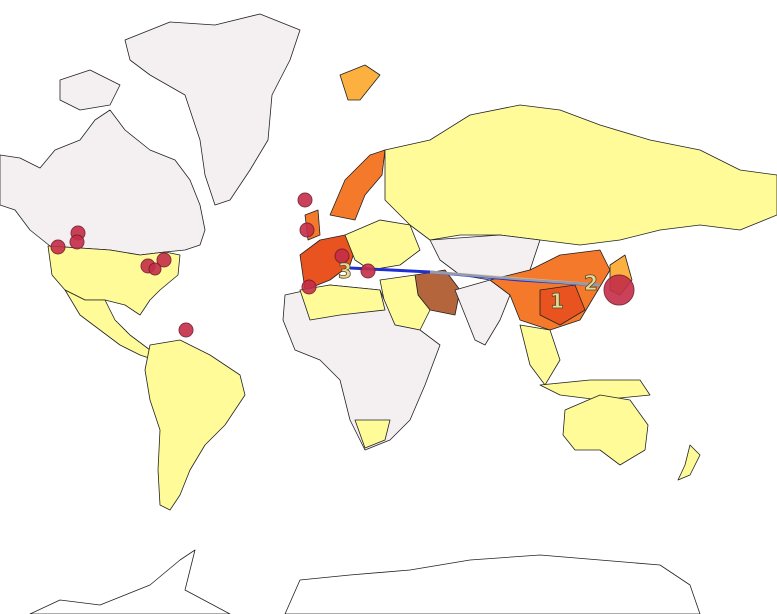  Describe the element at coordinates (212, 109) in the screenshot. I see `greenland` at that location.